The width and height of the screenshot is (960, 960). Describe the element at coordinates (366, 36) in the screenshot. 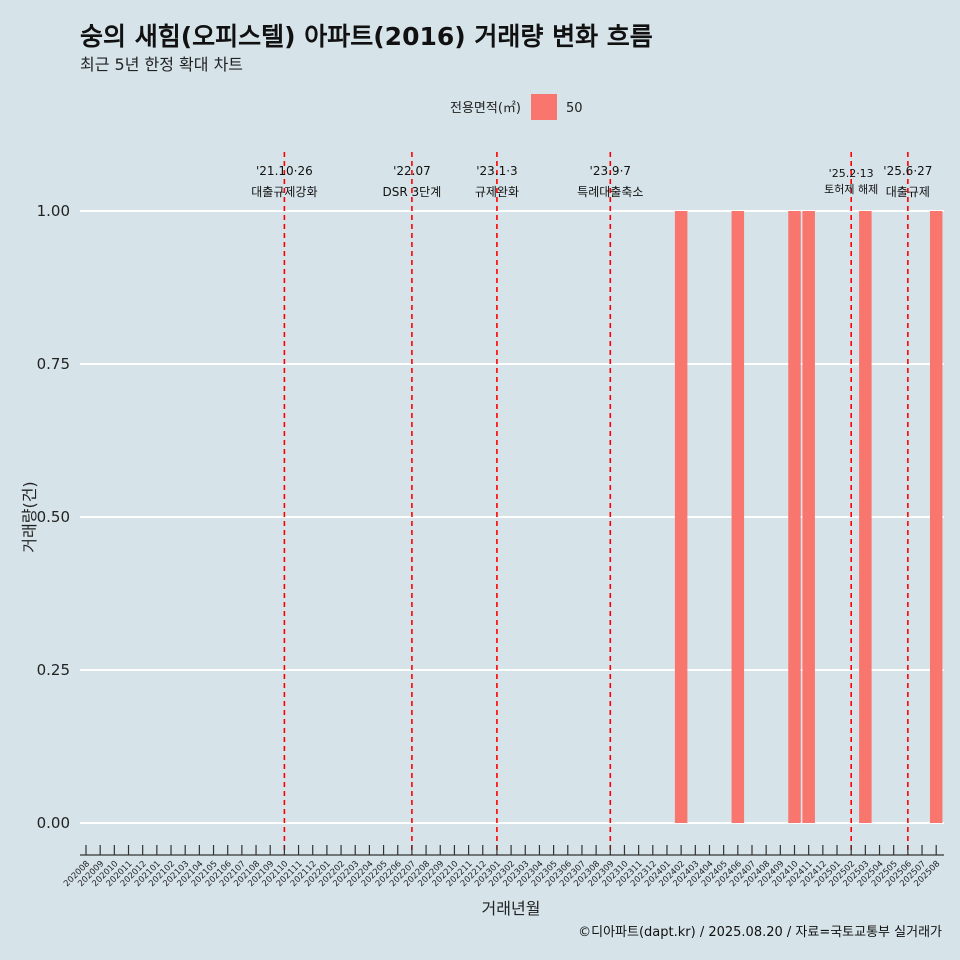

I see `chart-title: 숭의 새힘(오피스텔) 아파트(2016) 거래량 변화 흐름` at that location.